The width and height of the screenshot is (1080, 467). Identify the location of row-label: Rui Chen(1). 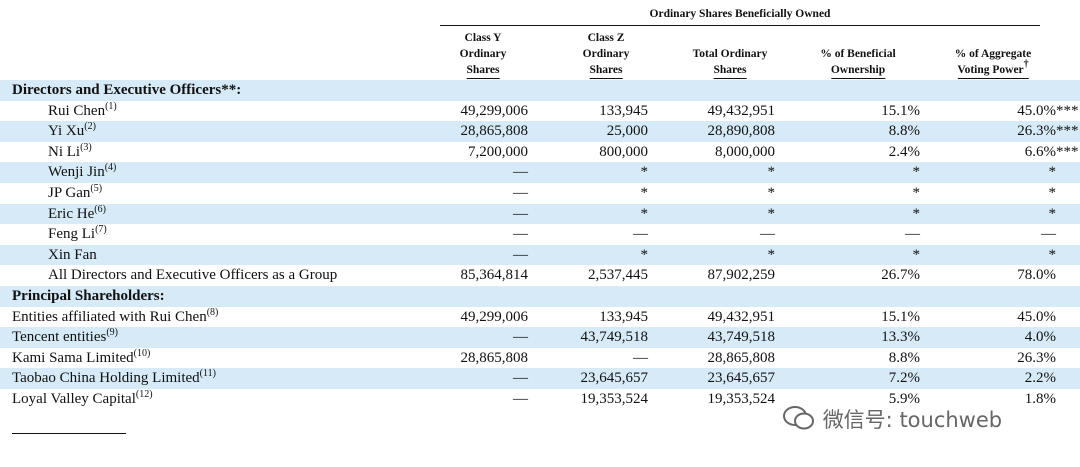
(82, 111).